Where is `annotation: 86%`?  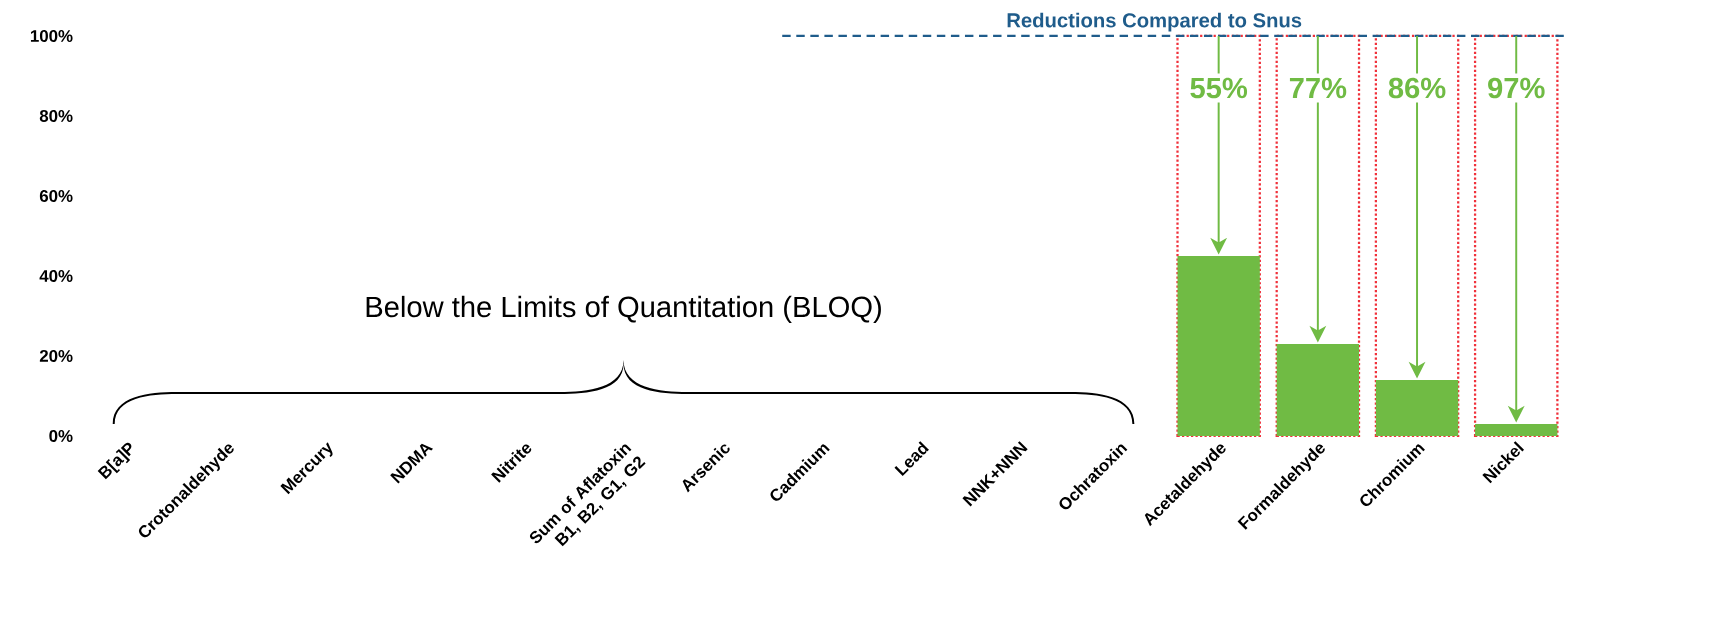
annotation: 86% is located at coordinates (1417, 88).